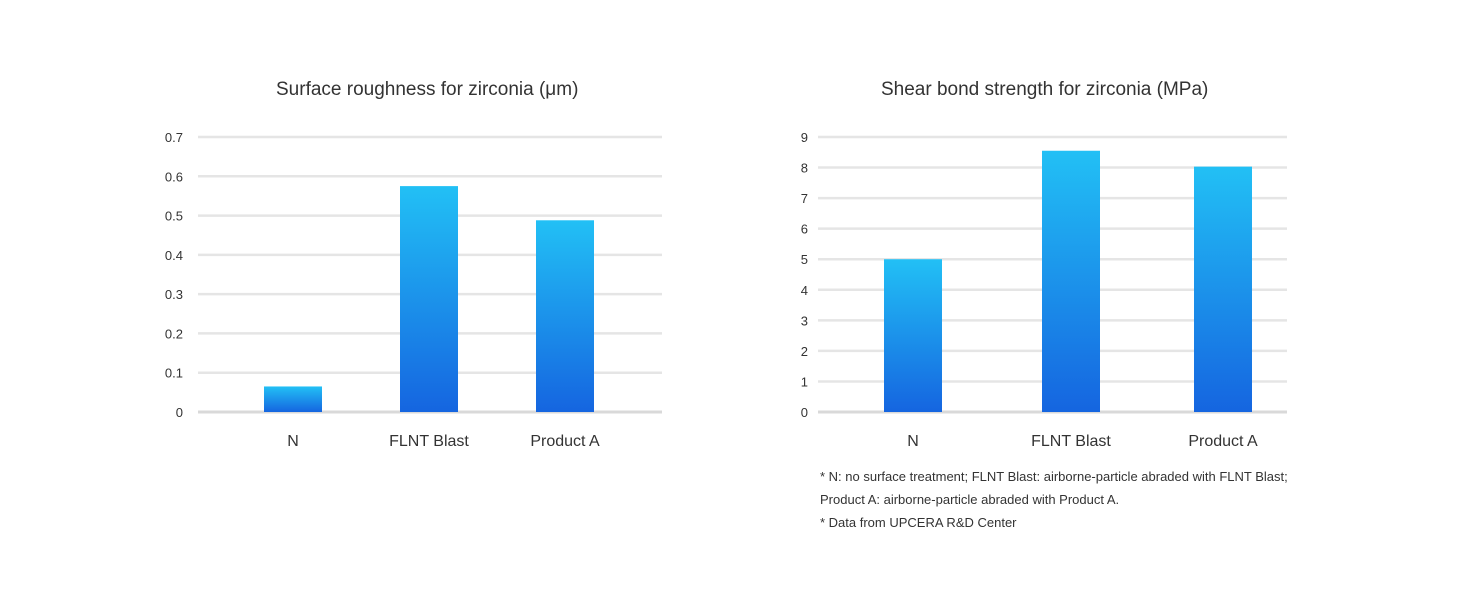 This screenshot has height=593, width=1484. What do you see at coordinates (804, 351) in the screenshot?
I see `y-tick-label: 2` at bounding box center [804, 351].